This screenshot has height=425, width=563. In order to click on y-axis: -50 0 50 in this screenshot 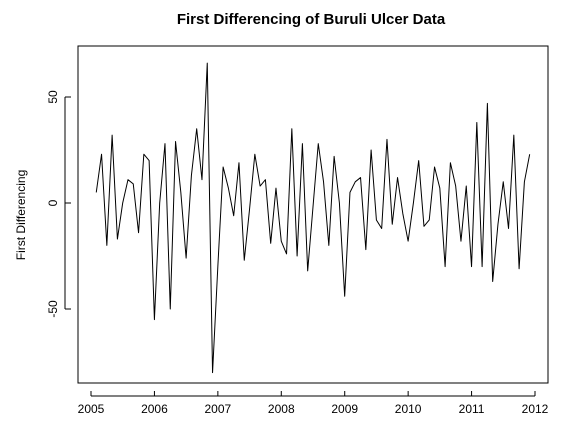, I will do `click(58, 204)`.